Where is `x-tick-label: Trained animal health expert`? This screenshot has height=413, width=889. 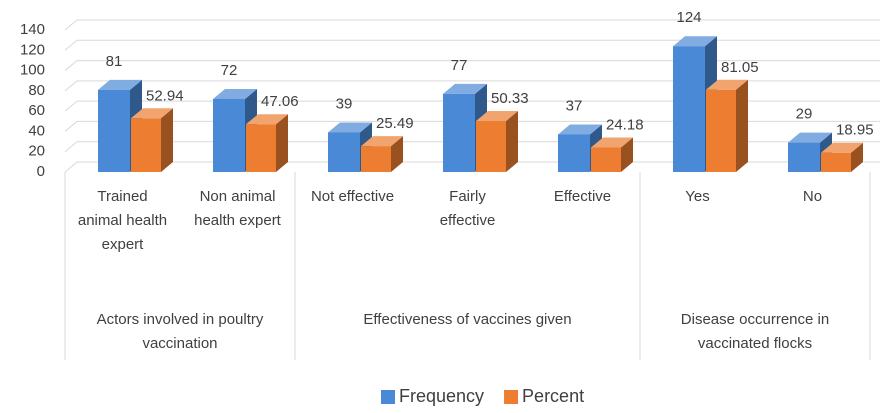
x-tick-label: Trained animal health expert is located at coordinates (122, 220).